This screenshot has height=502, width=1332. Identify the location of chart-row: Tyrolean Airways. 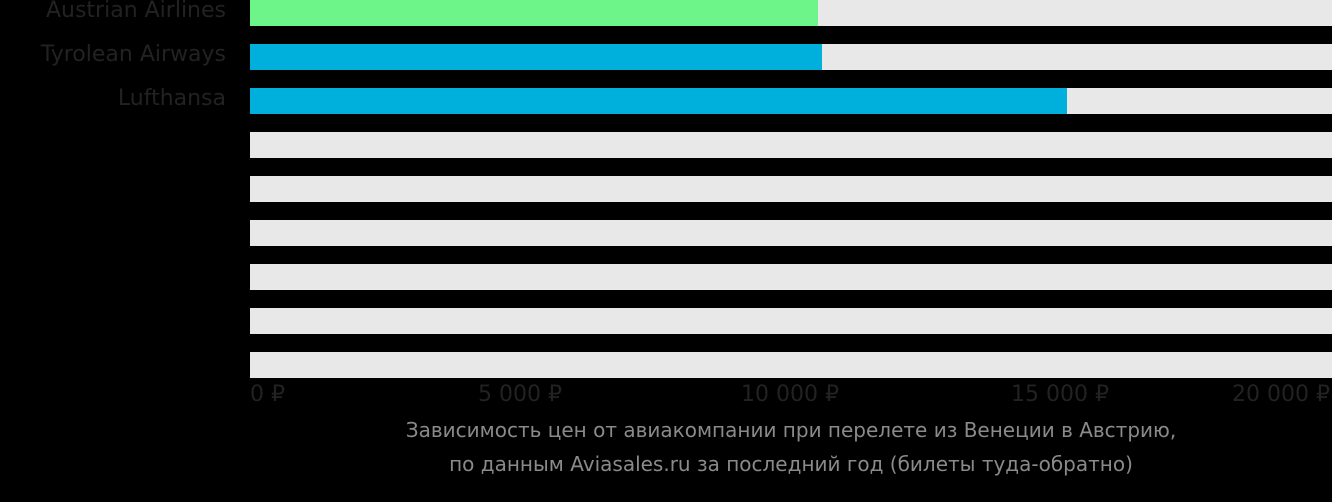
(666, 56).